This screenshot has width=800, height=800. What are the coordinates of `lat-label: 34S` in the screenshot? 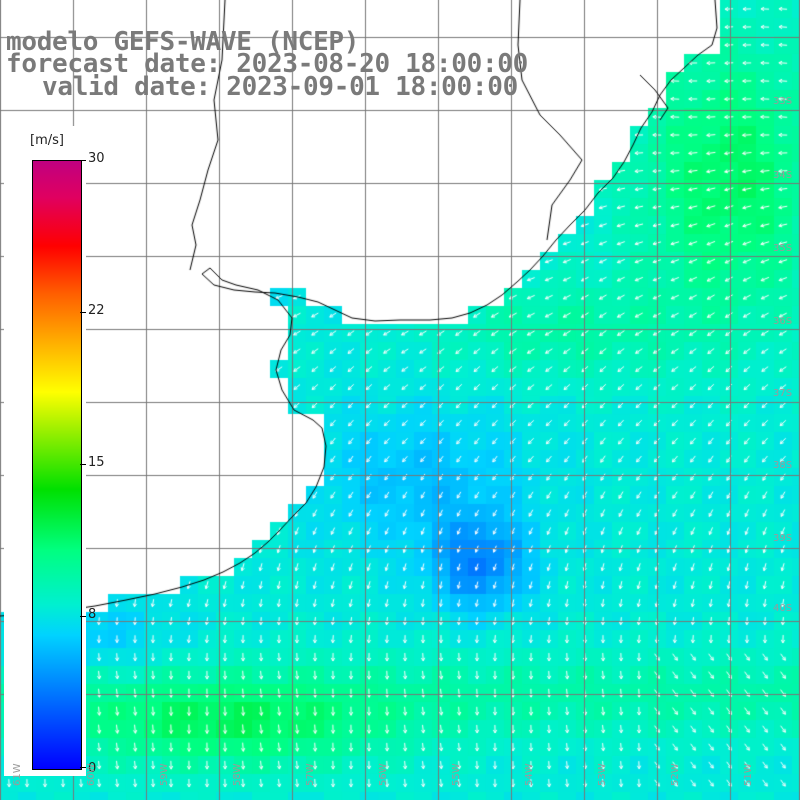 It's located at (783, 175).